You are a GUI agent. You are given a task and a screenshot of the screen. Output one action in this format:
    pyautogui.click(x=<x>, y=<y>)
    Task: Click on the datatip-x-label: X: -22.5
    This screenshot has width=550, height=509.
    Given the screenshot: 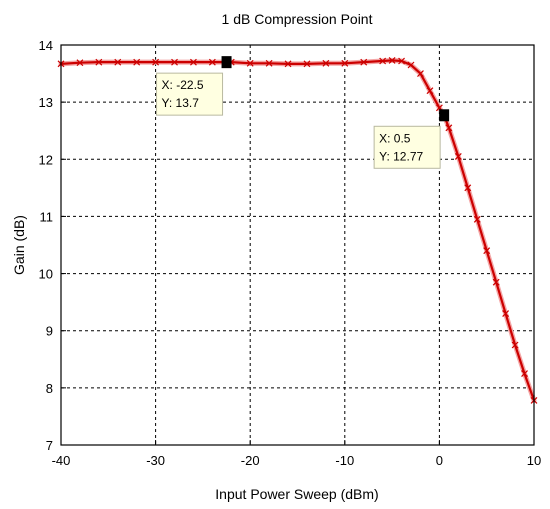 What is the action you would take?
    pyautogui.click(x=183, y=85)
    